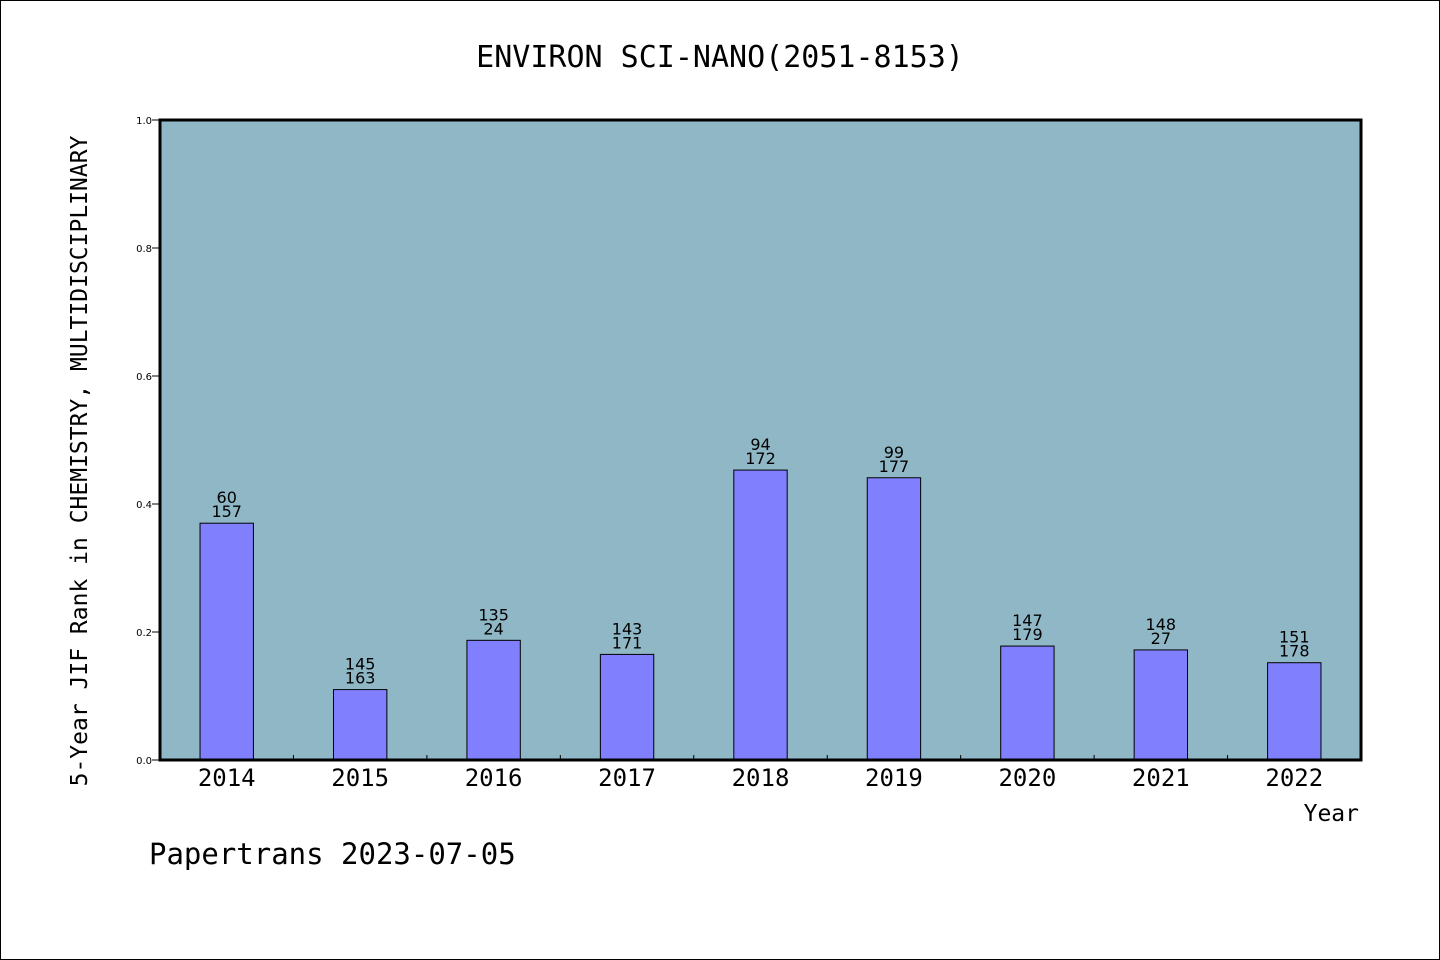 Image resolution: width=1440 pixels, height=960 pixels. I want to click on bar-2016, so click(493, 700).